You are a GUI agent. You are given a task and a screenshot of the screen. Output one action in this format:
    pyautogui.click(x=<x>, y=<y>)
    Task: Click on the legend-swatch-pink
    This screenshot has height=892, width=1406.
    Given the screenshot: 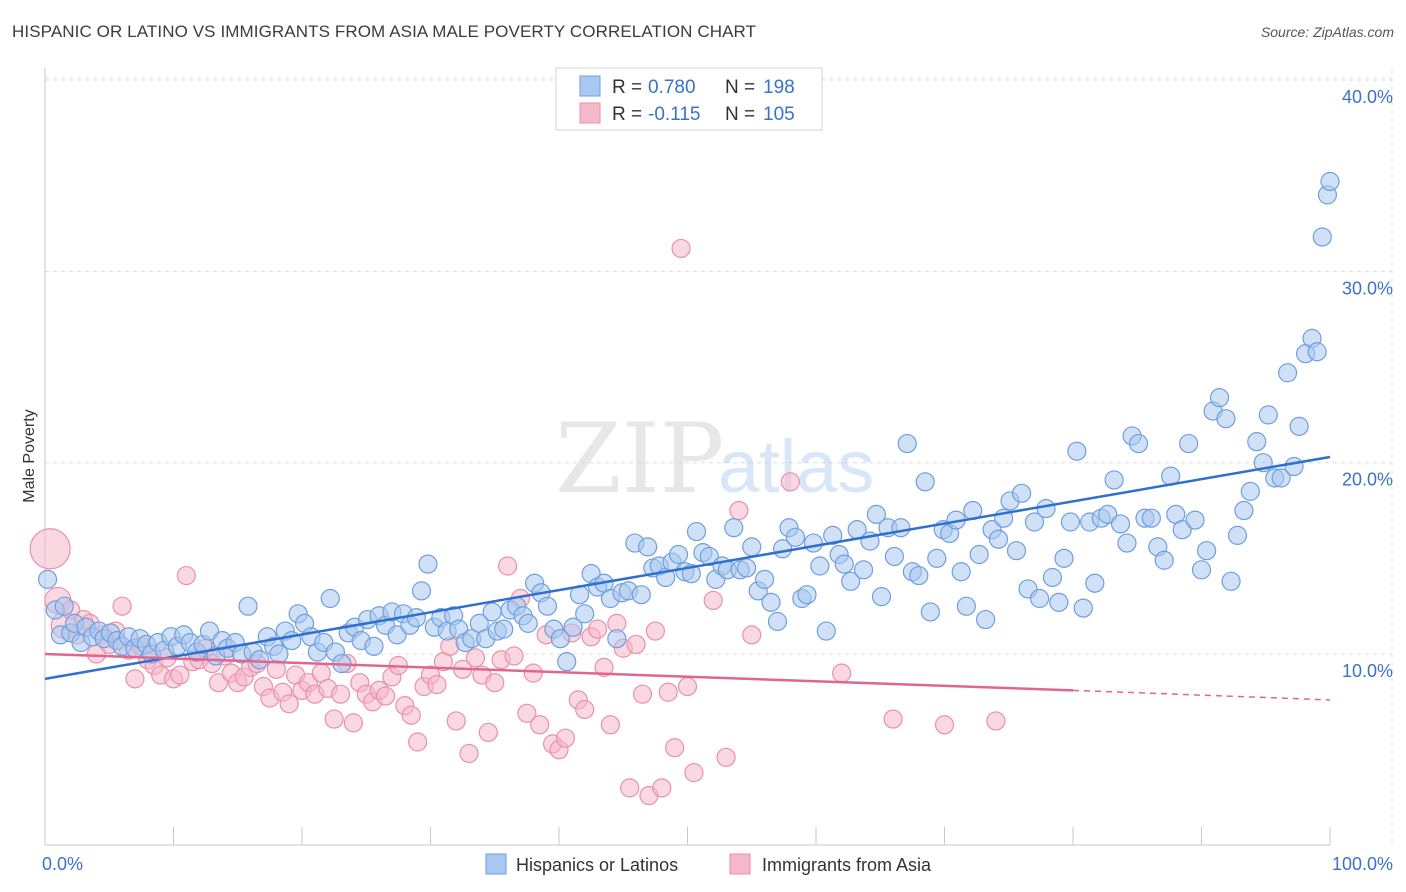 What is the action you would take?
    pyautogui.click(x=590, y=113)
    